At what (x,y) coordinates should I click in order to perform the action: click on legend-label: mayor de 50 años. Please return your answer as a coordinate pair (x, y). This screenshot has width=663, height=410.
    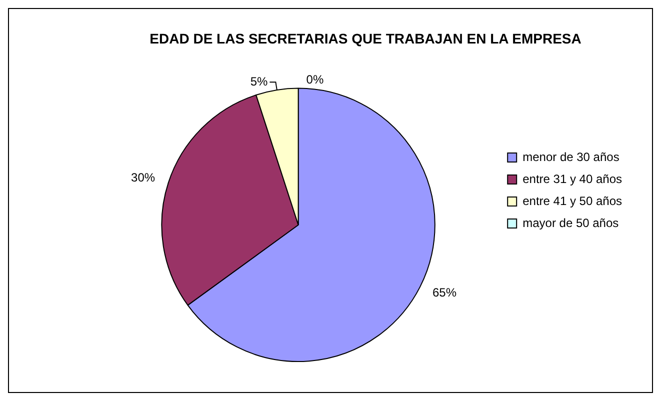
    Looking at the image, I should click on (570, 223).